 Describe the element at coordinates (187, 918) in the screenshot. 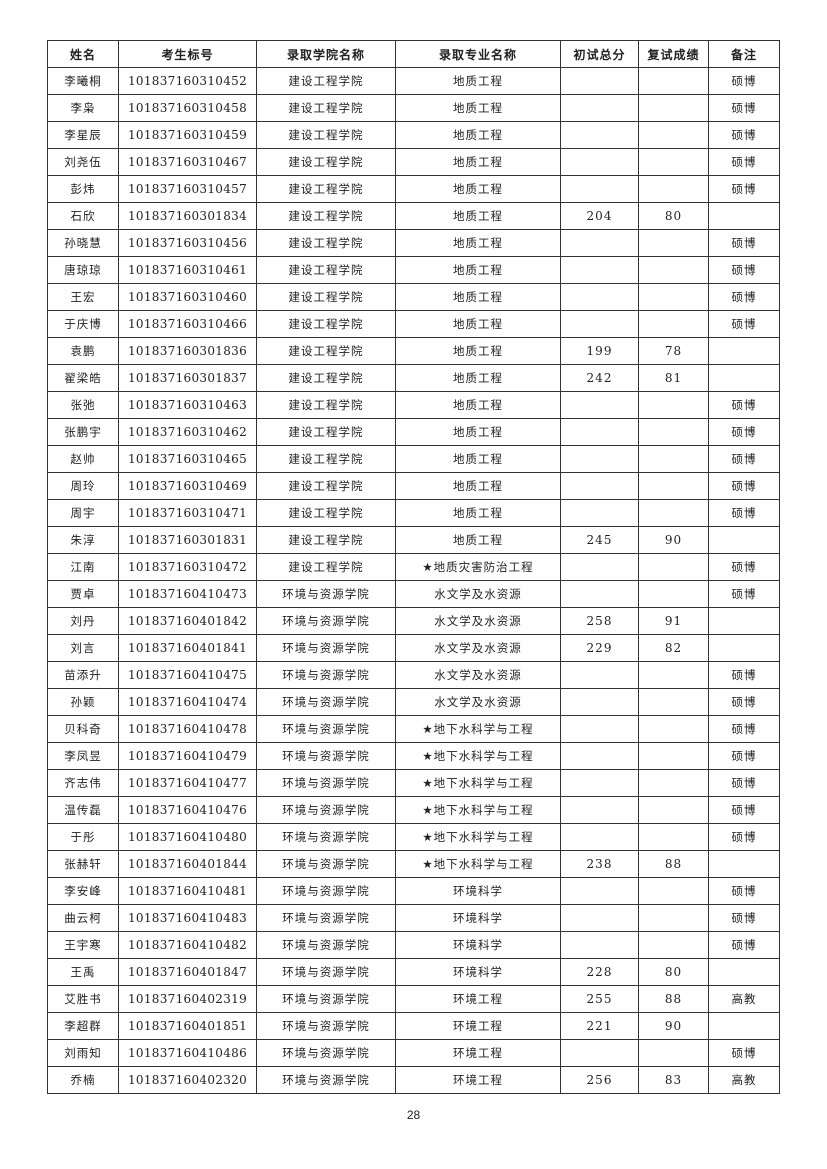

I see `cell-candidate-id: 101837160410483` at that location.